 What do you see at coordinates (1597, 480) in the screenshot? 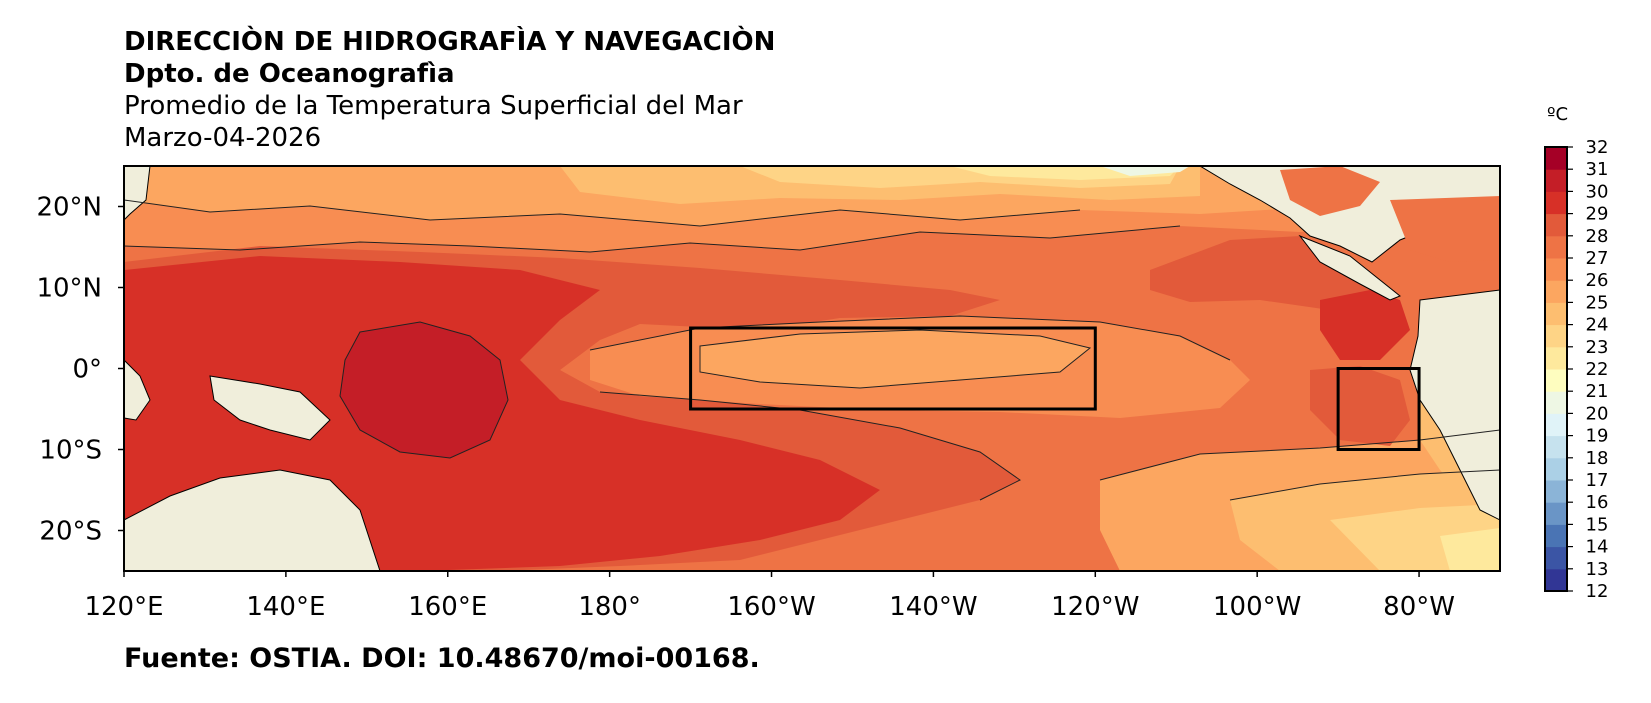
I see `colorbar-tick-label: 17` at bounding box center [1597, 480].